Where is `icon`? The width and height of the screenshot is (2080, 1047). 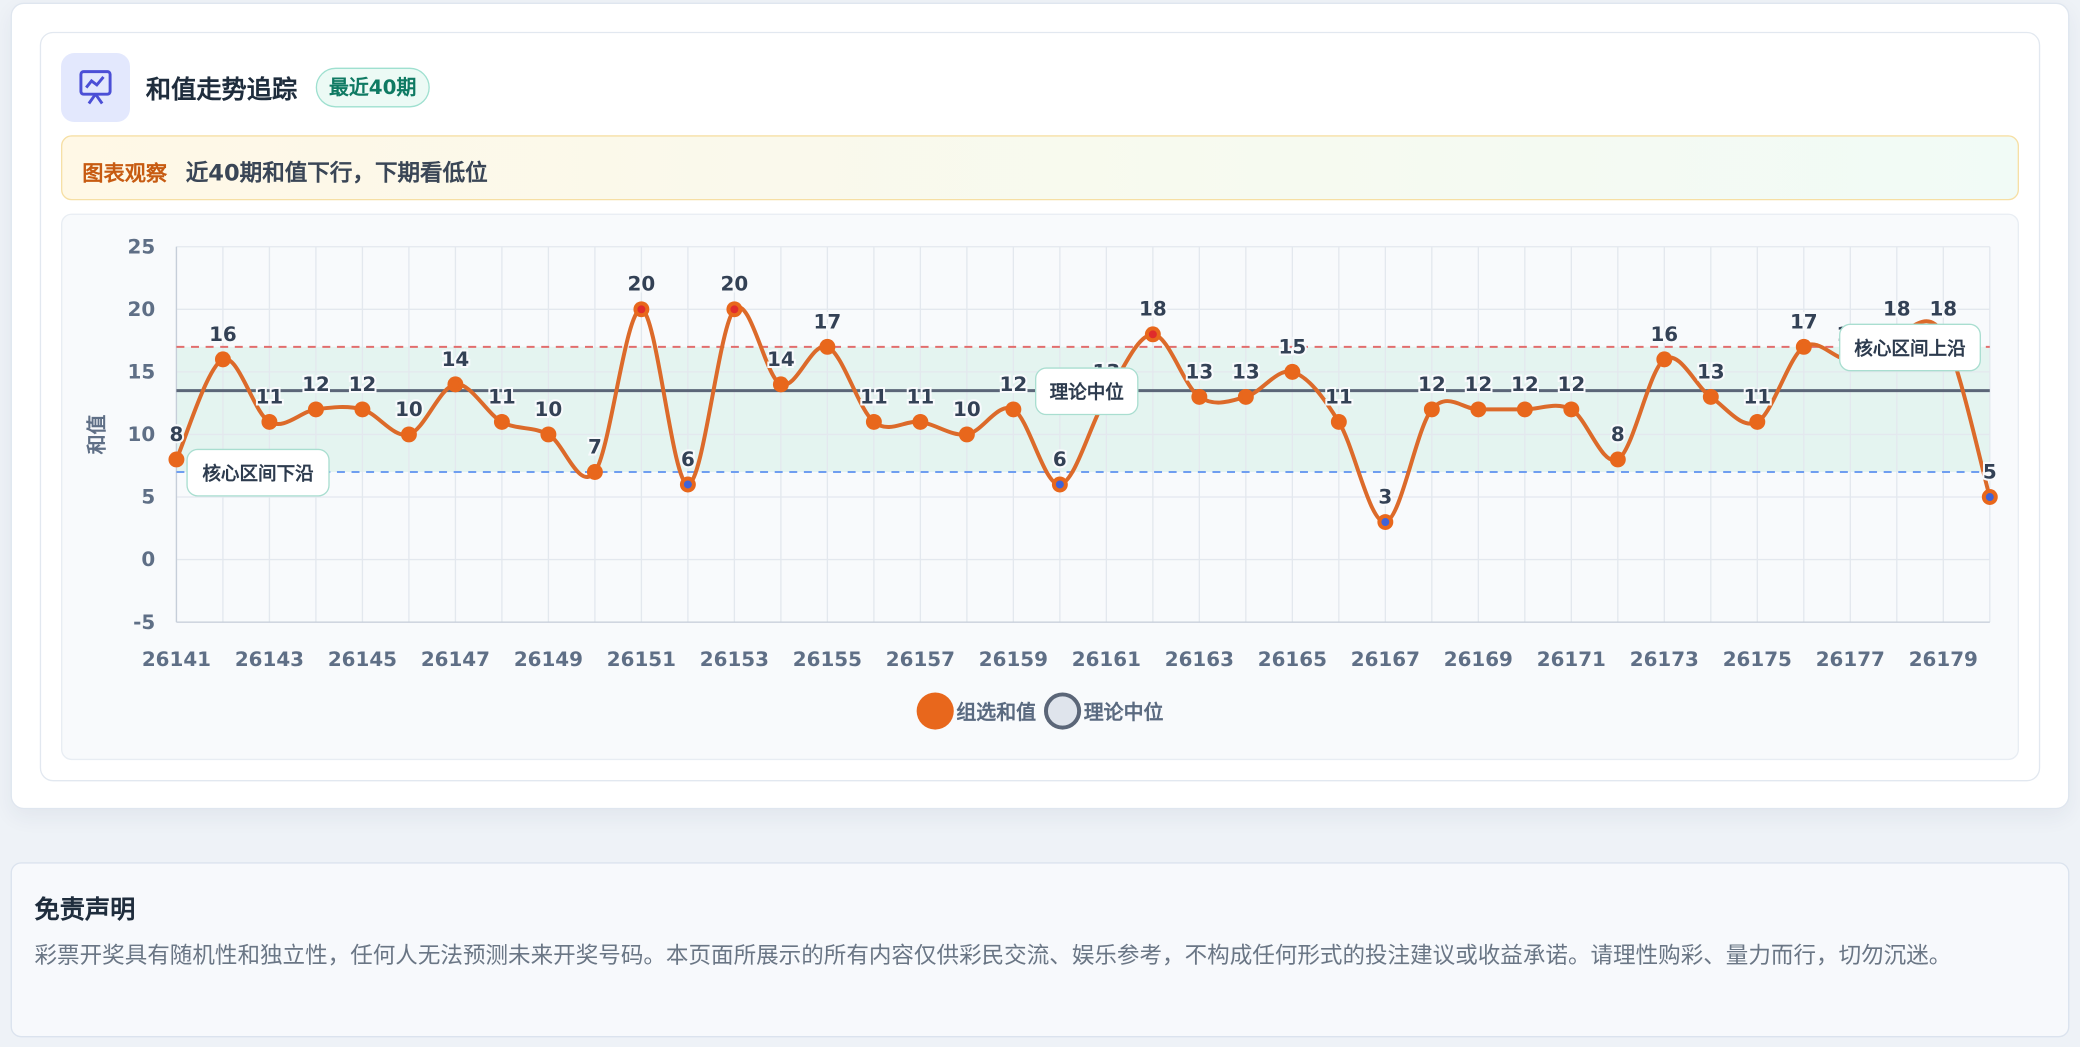
icon is located at coordinates (95, 88).